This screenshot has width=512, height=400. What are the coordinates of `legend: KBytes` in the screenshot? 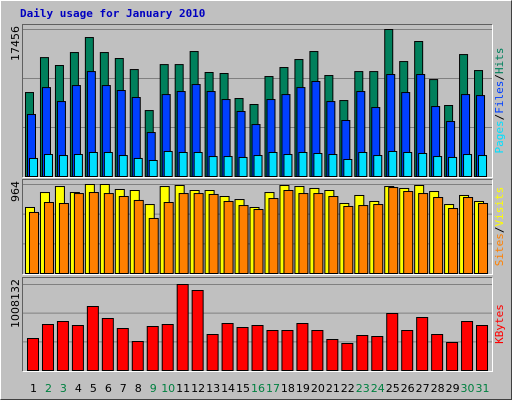 It's located at (499, 324).